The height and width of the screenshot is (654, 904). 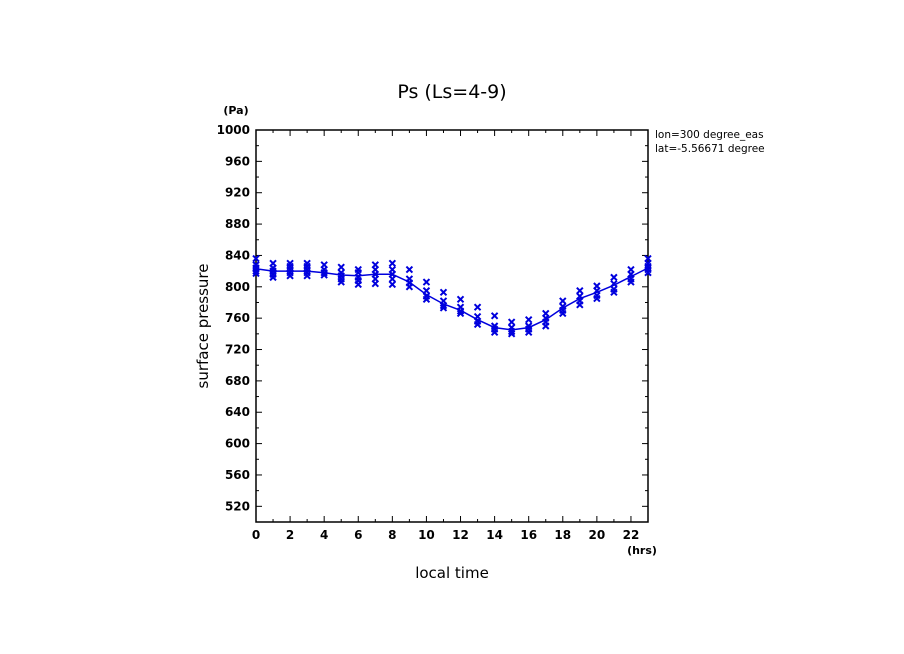 I want to click on y-tick-label: 560, so click(x=237, y=475).